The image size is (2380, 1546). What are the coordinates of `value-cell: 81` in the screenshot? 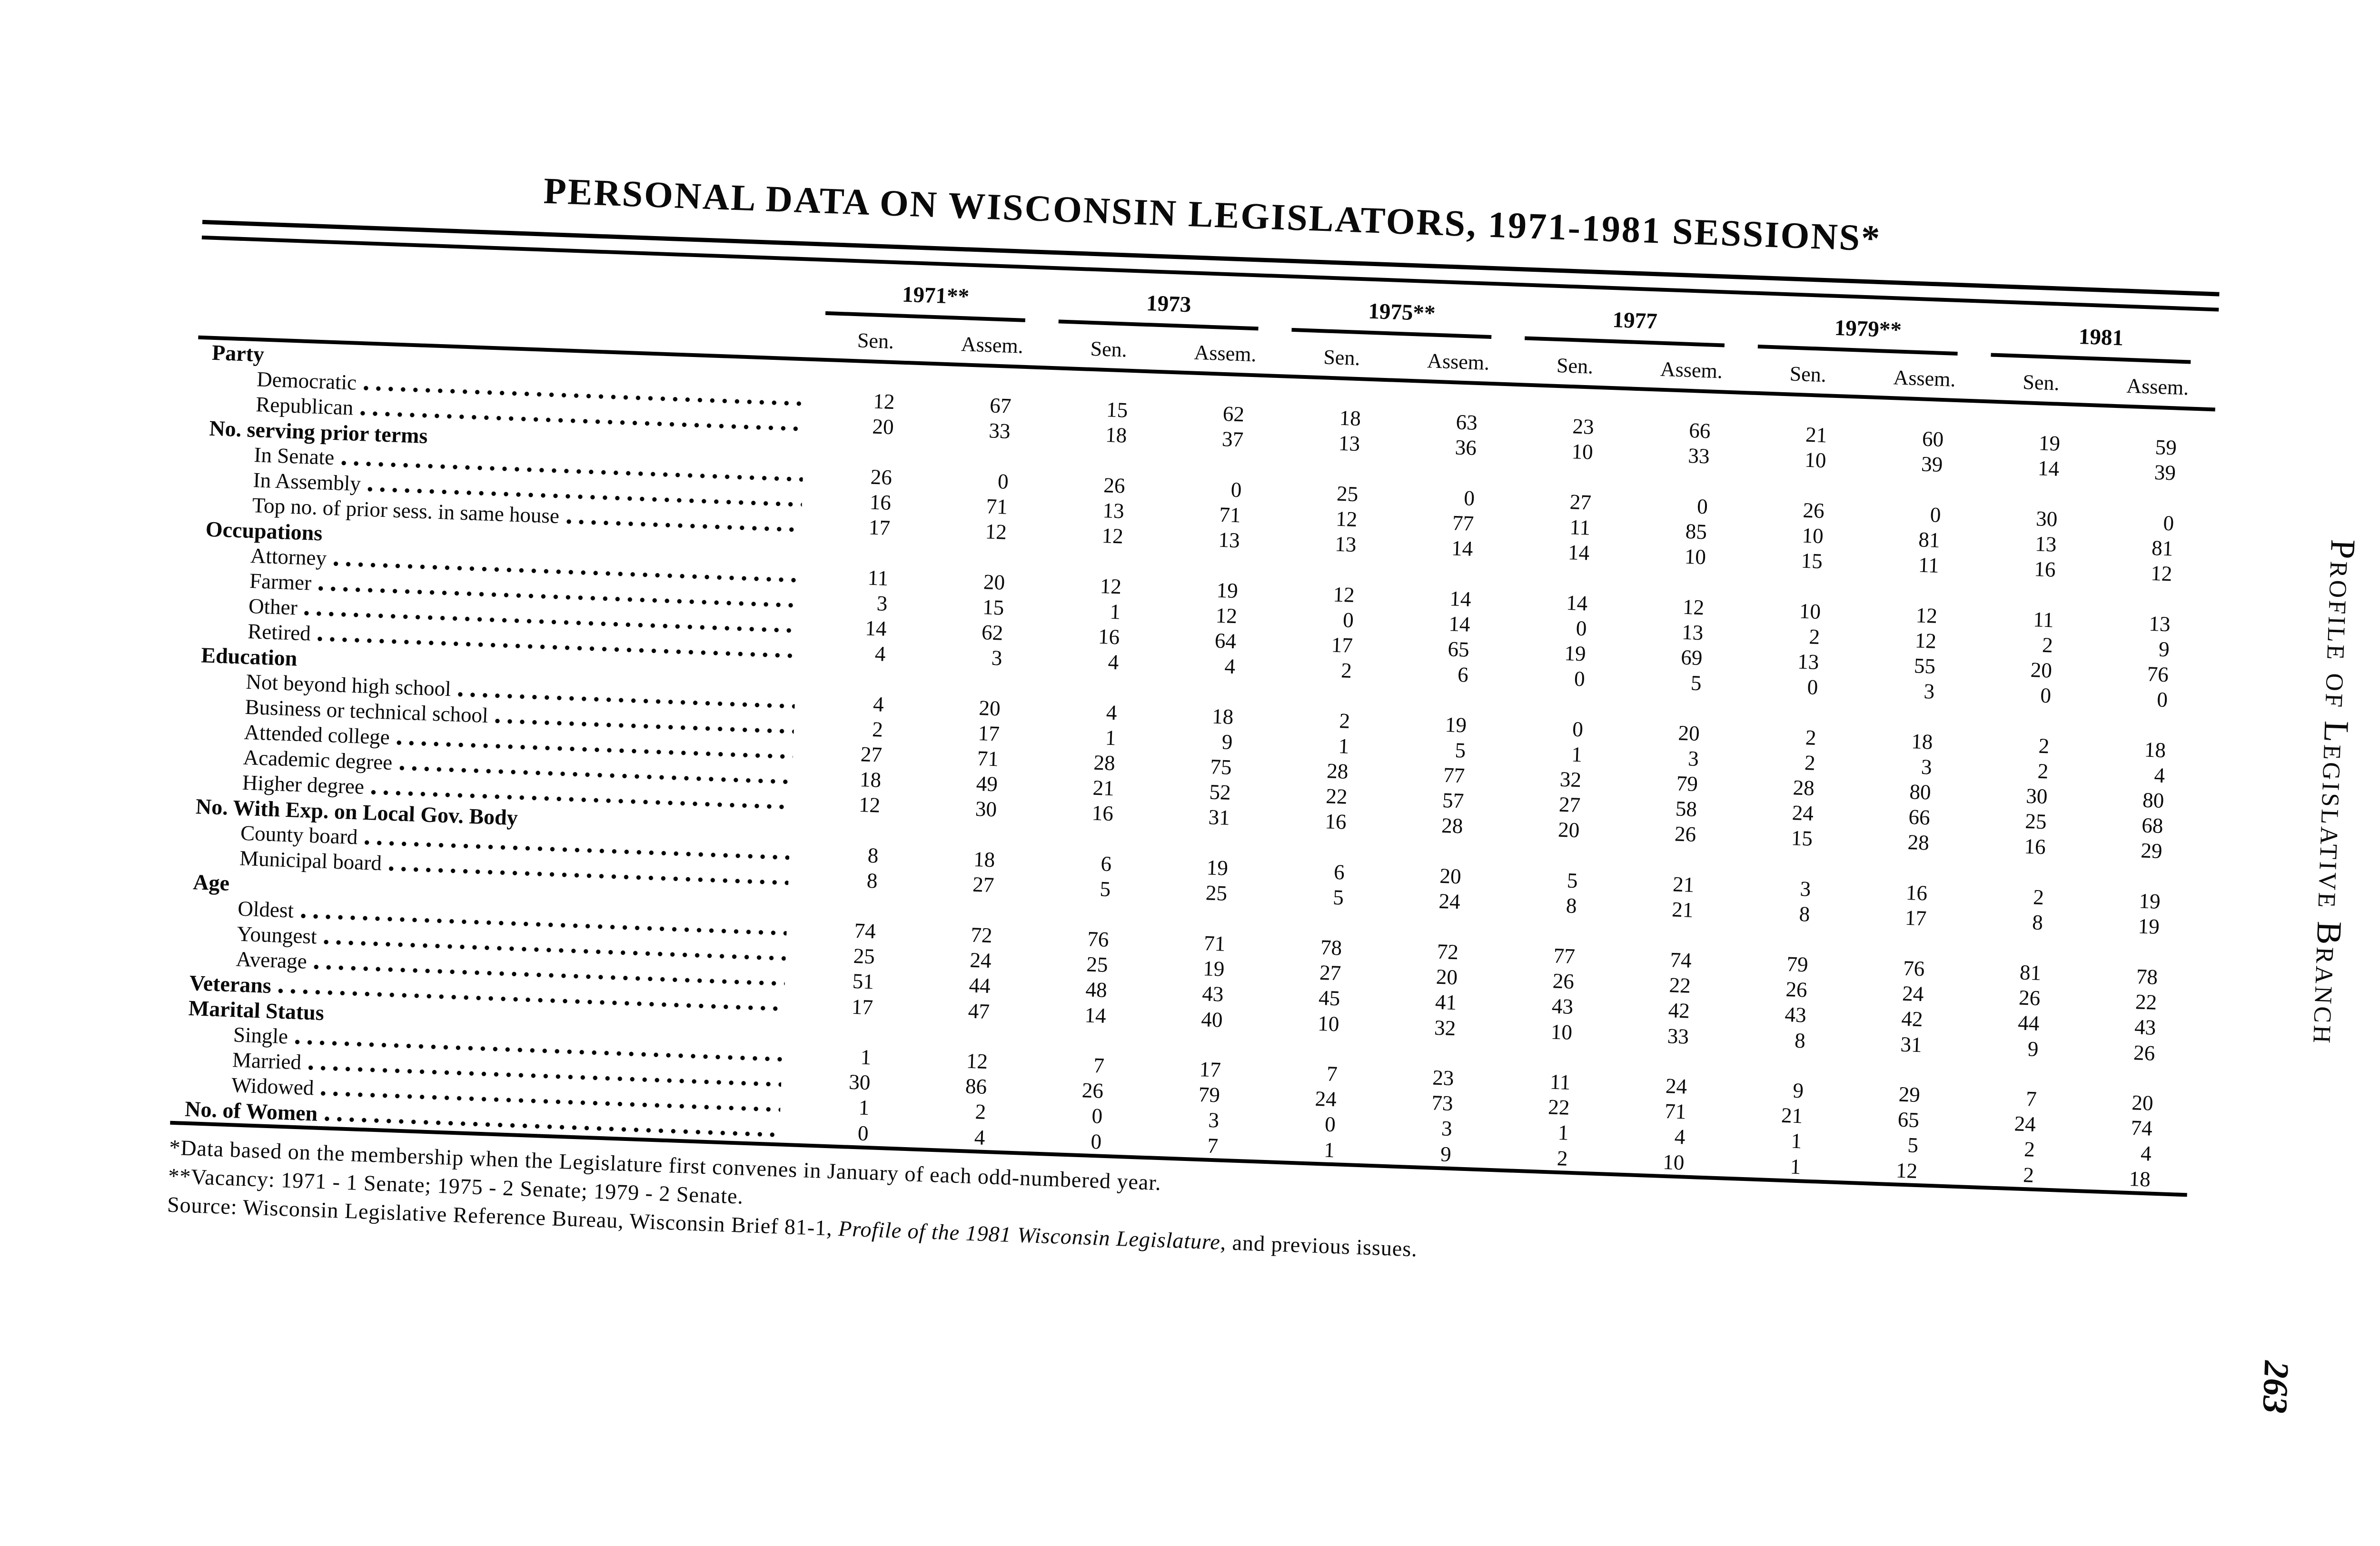 It's located at (2030, 972).